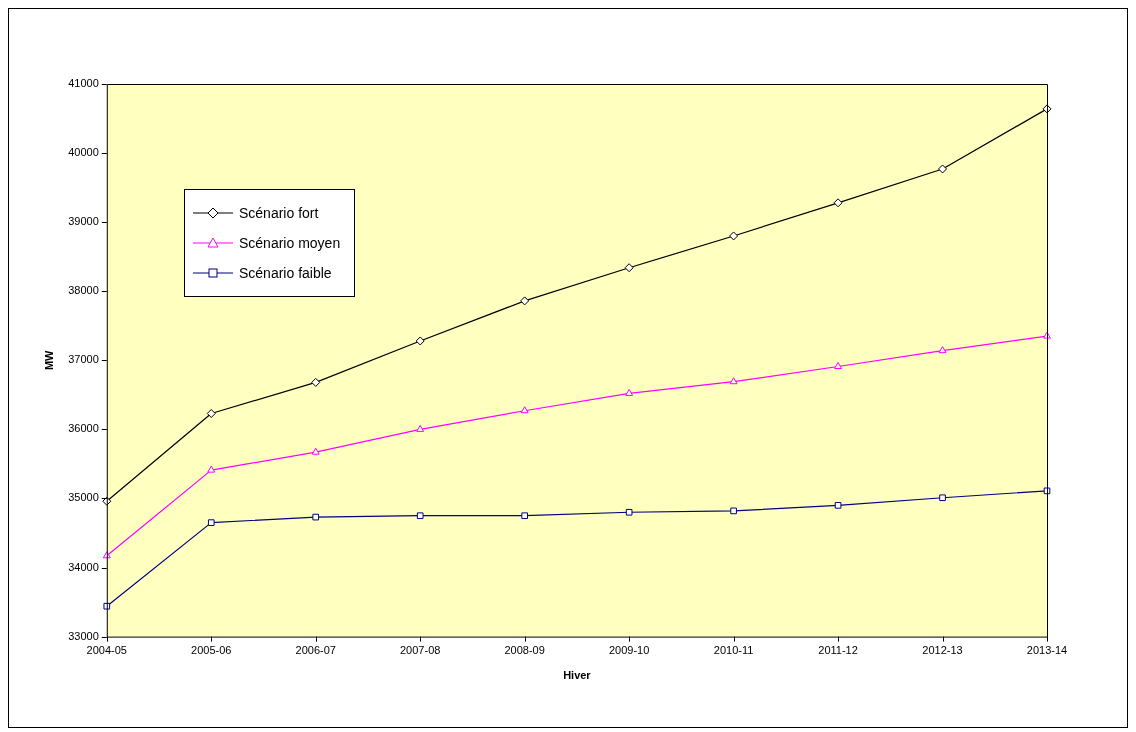 This screenshot has height=732, width=1136. I want to click on y-tick-label: 36000, so click(83, 428).